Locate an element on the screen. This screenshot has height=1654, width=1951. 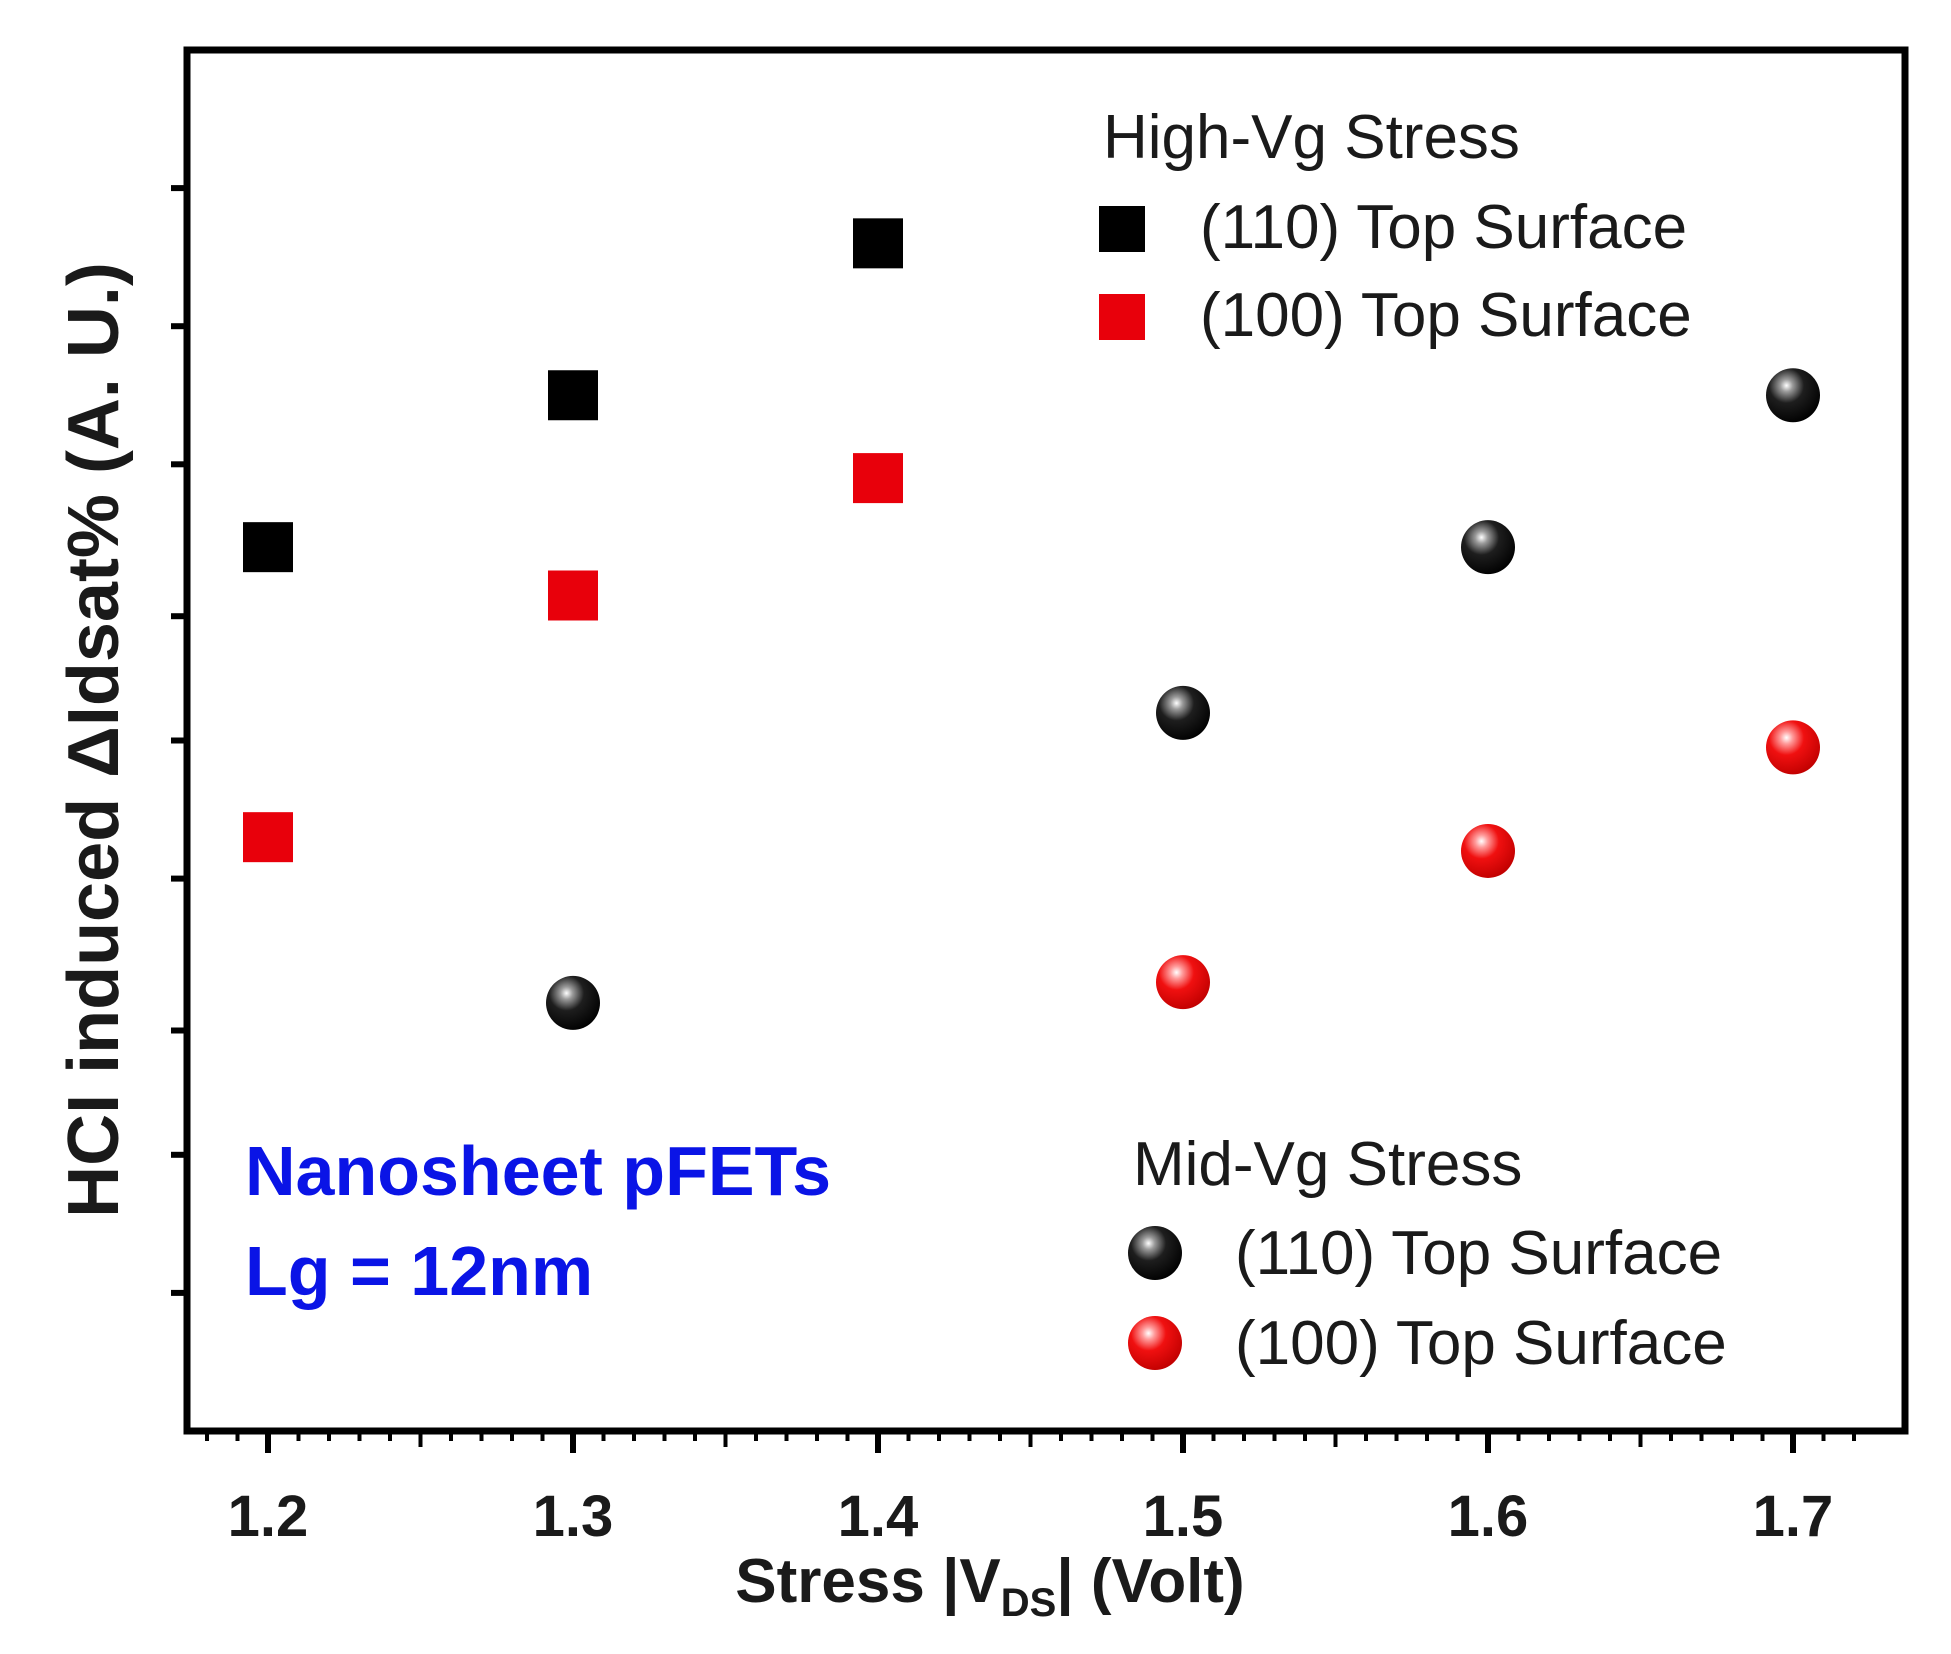
y-axis-ticks is located at coordinates (179, 740).